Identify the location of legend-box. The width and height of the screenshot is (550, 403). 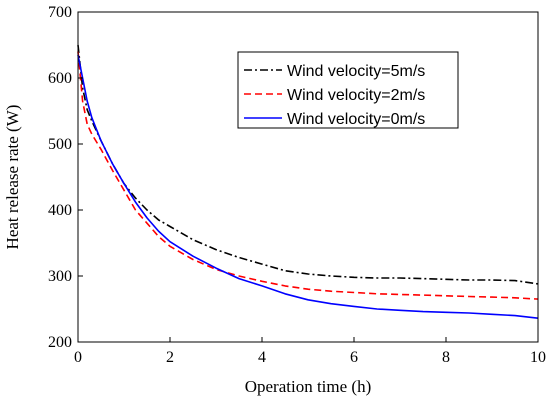
(348, 90).